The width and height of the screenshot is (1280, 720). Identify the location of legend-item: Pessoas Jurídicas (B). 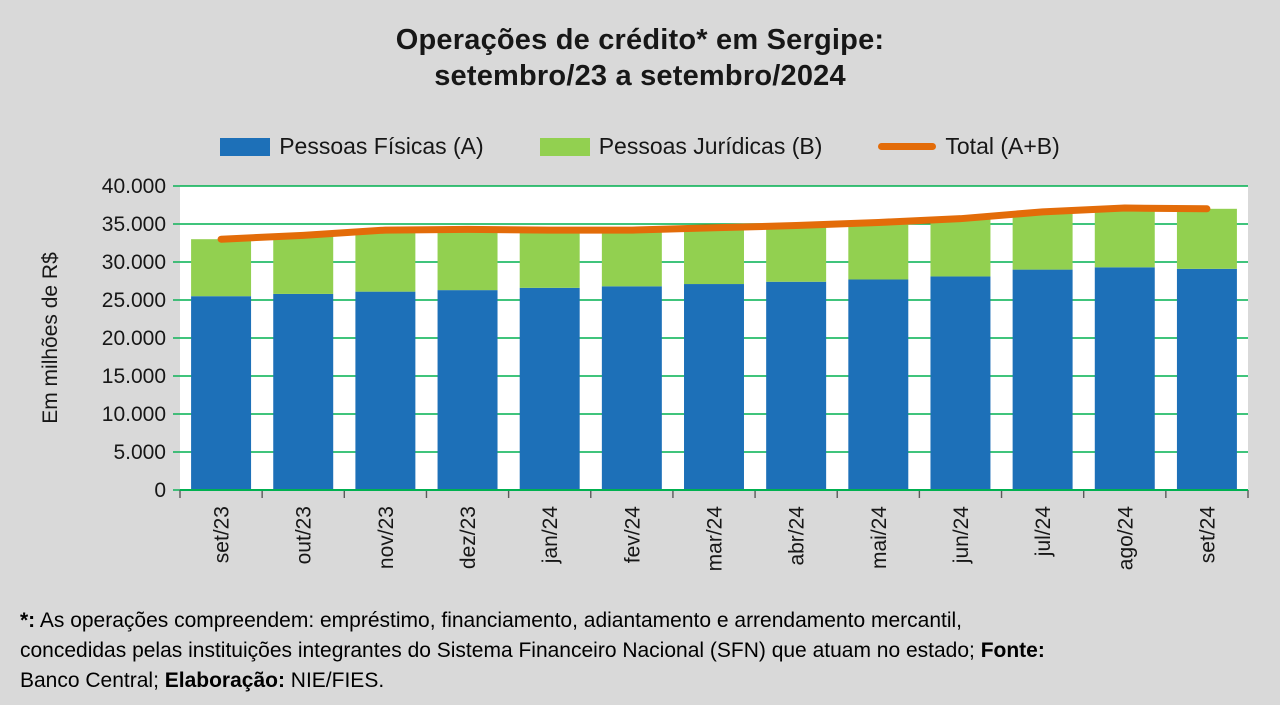
(681, 146).